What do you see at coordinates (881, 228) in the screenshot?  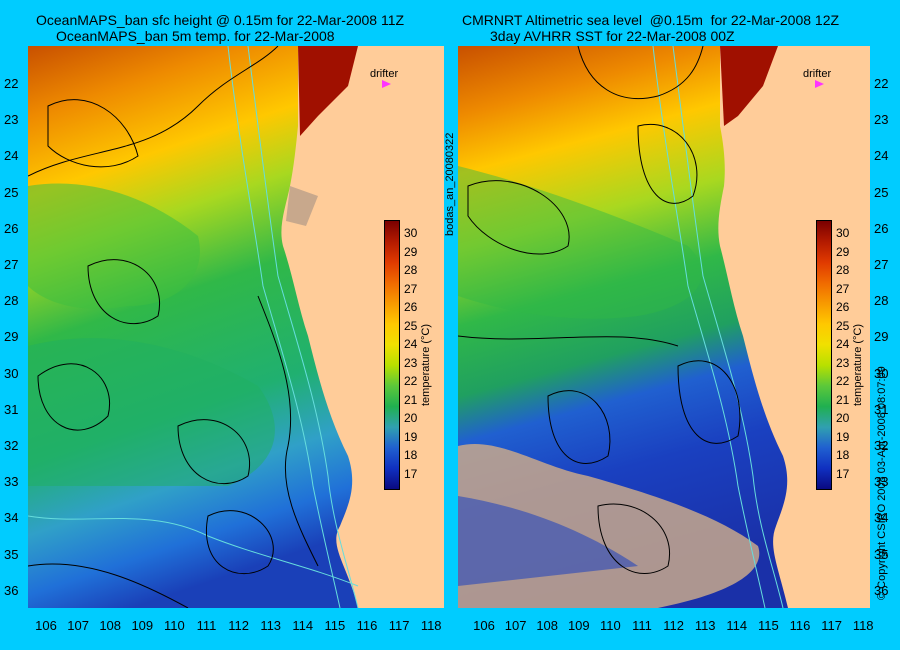 I see `latitude-tick-right: 26` at bounding box center [881, 228].